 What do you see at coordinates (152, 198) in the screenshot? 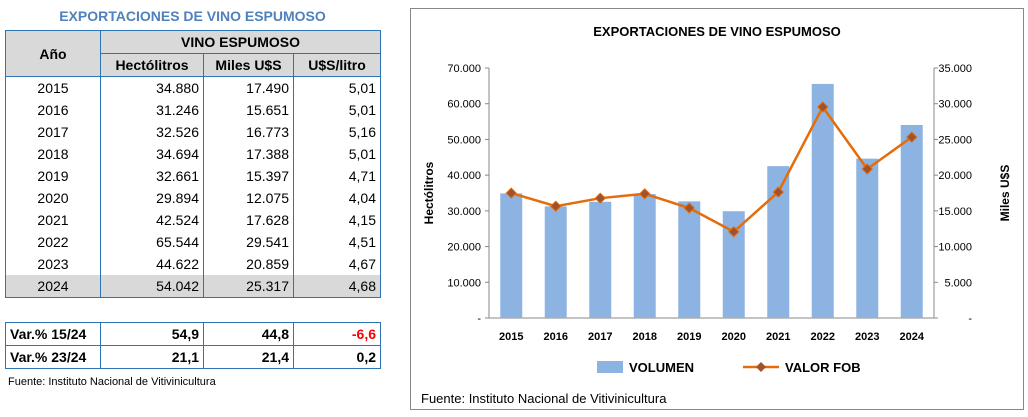
I see `table-cell: 29.894` at bounding box center [152, 198].